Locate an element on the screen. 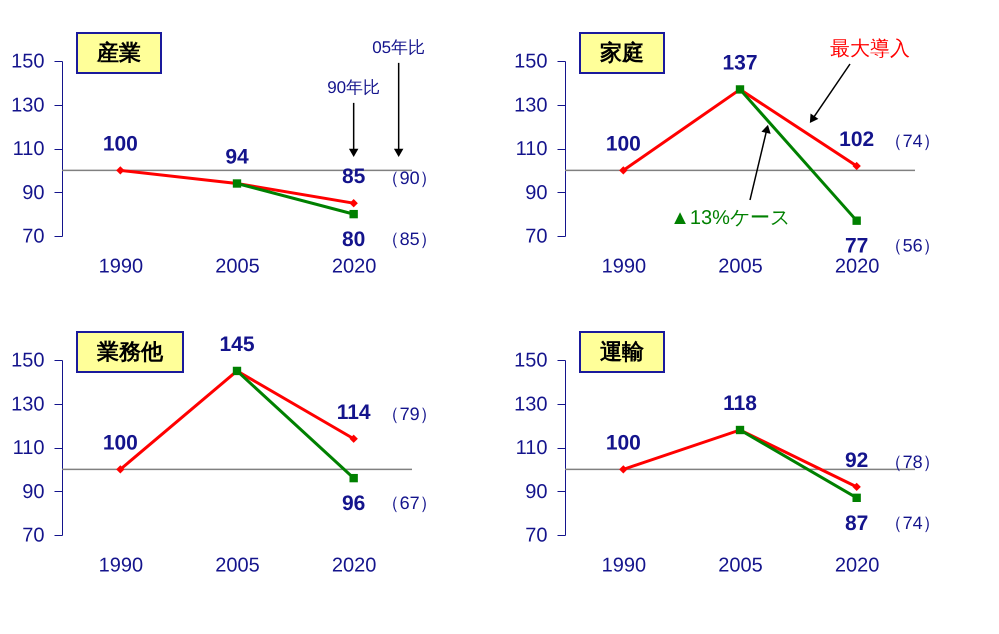 The height and width of the screenshot is (634, 999). annotation: （79） is located at coordinates (410, 414).